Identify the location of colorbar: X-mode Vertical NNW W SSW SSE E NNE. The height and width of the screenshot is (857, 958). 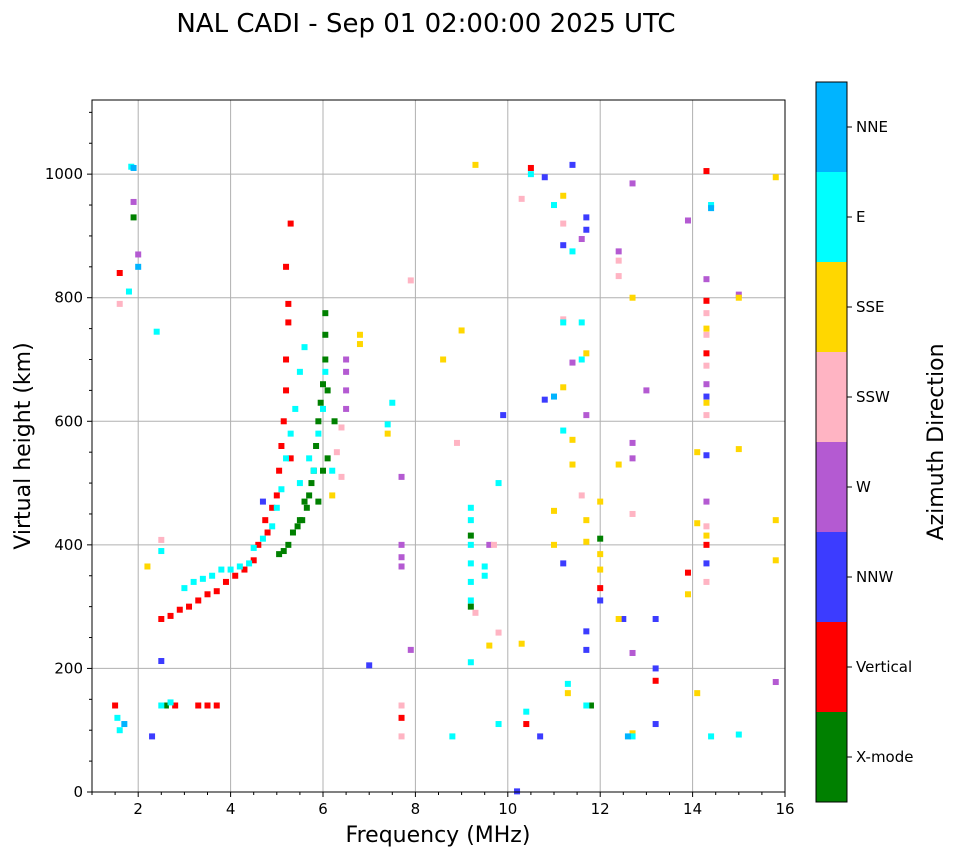
(864, 442).